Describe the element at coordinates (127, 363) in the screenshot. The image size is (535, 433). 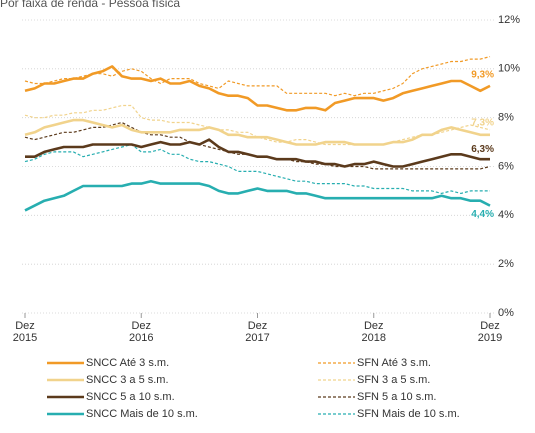
I see `legend-label: SNCC Até 3 s.m.` at that location.